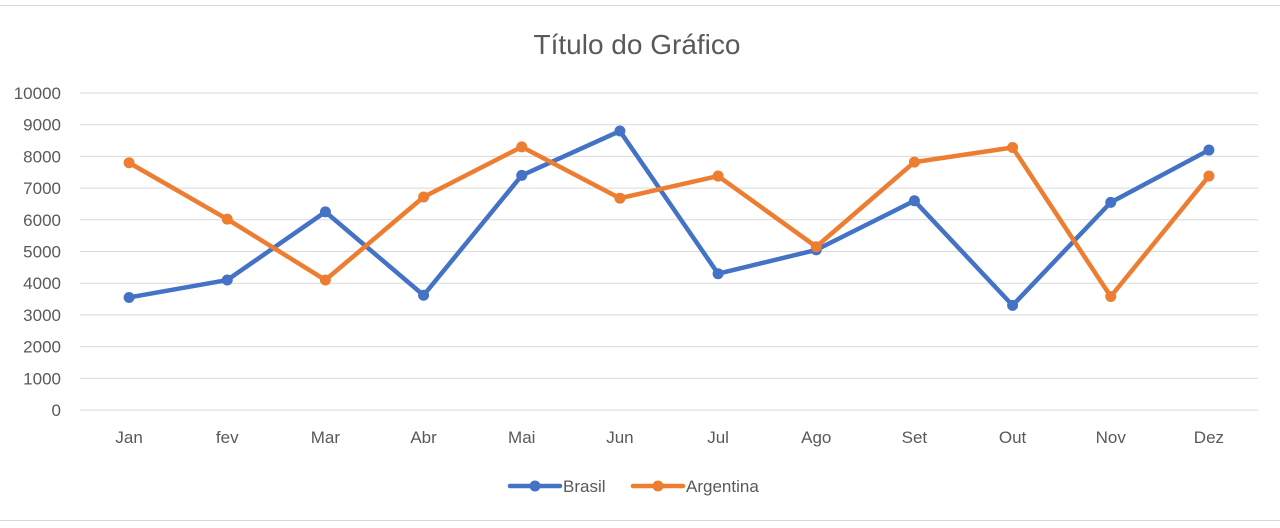 This screenshot has height=528, width=1280. Describe the element at coordinates (620, 131) in the screenshot. I see `data-point-brasil-jun` at that location.